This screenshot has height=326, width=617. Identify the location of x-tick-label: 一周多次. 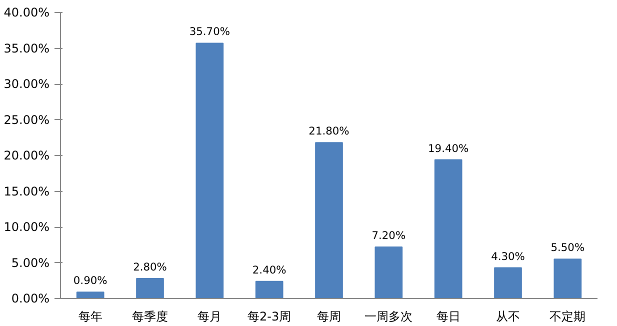
(388, 317).